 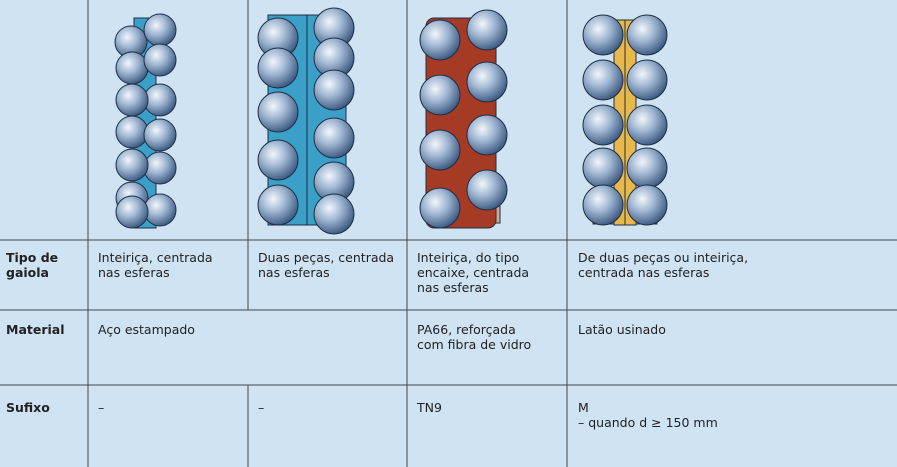 I want to click on row-header: Tipo de gaiola, so click(x=32, y=265).